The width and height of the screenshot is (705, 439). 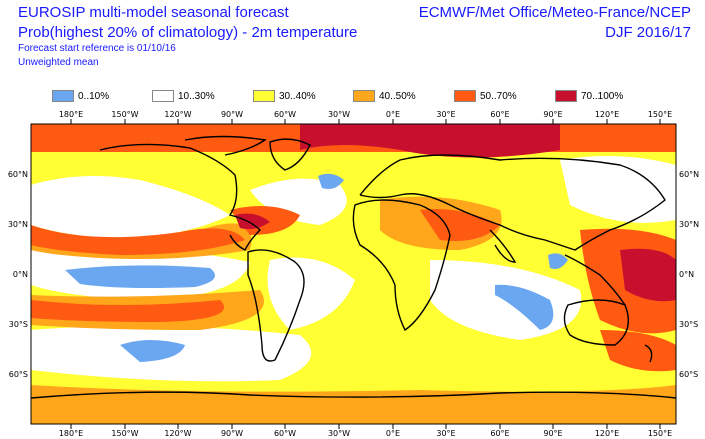 What do you see at coordinates (331, 181) in the screenshot?
I see `north-atlantic-blue` at bounding box center [331, 181].